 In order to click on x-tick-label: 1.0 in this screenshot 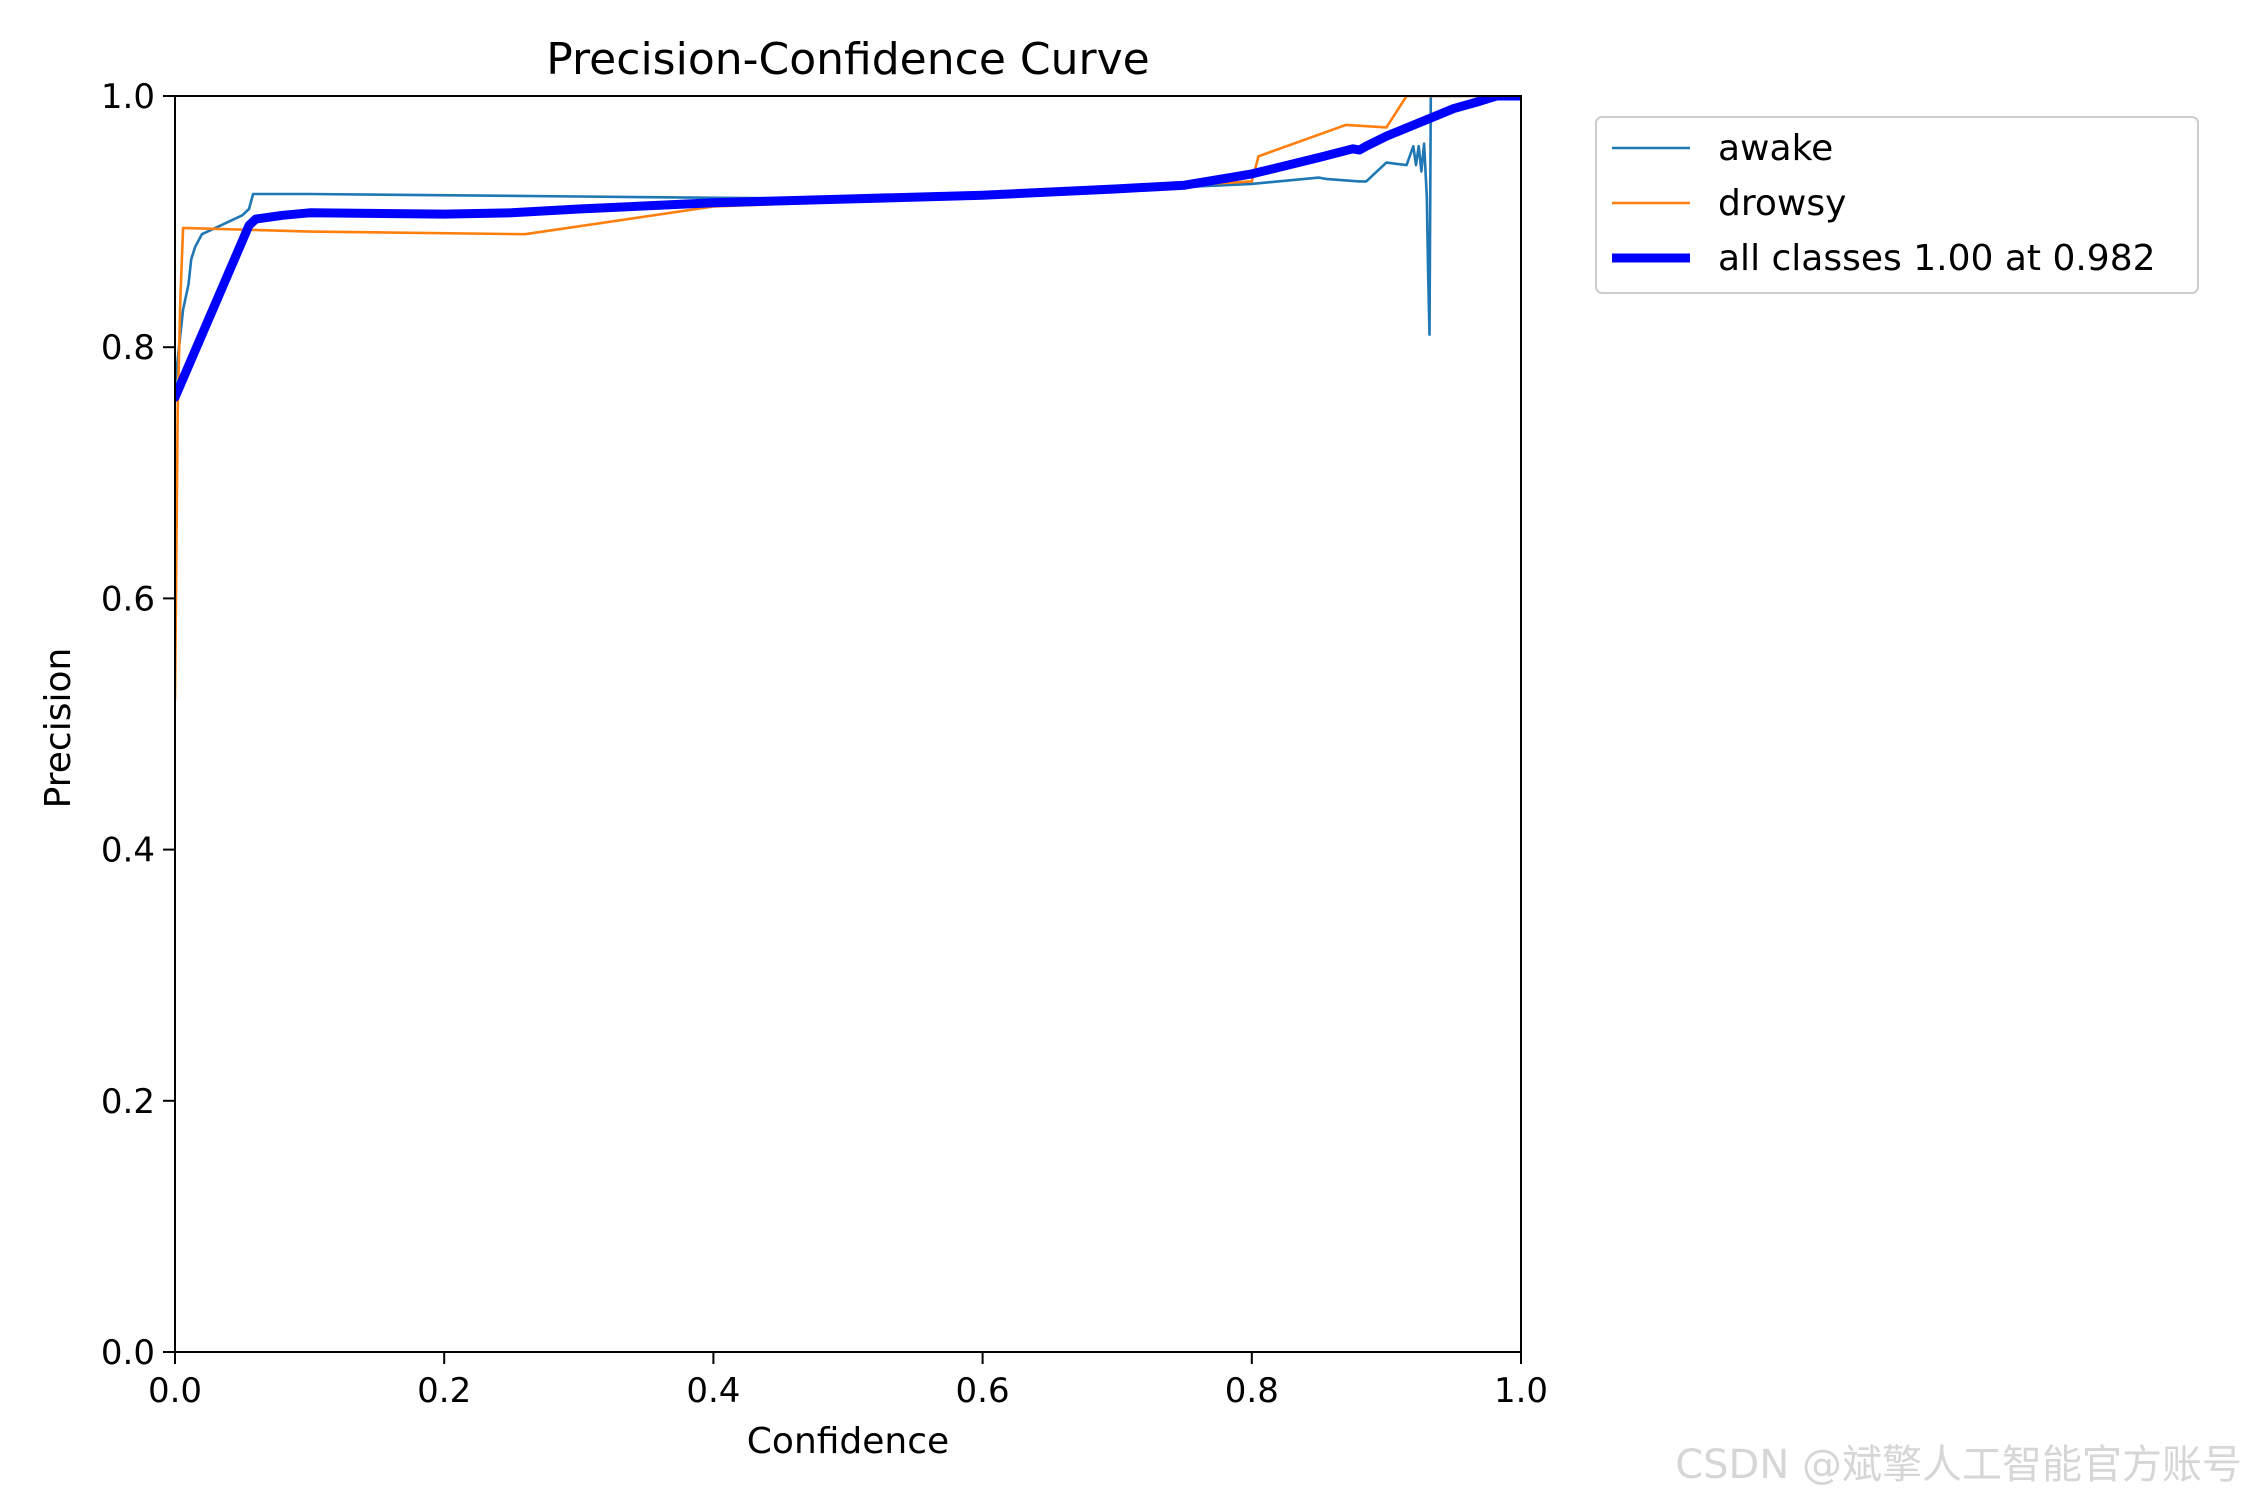, I will do `click(1521, 1391)`.